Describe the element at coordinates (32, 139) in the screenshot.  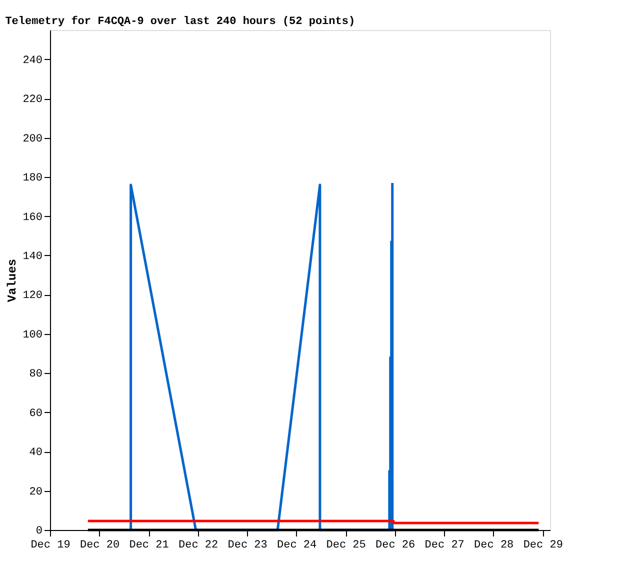
I see `y-tick-label: 200` at that location.